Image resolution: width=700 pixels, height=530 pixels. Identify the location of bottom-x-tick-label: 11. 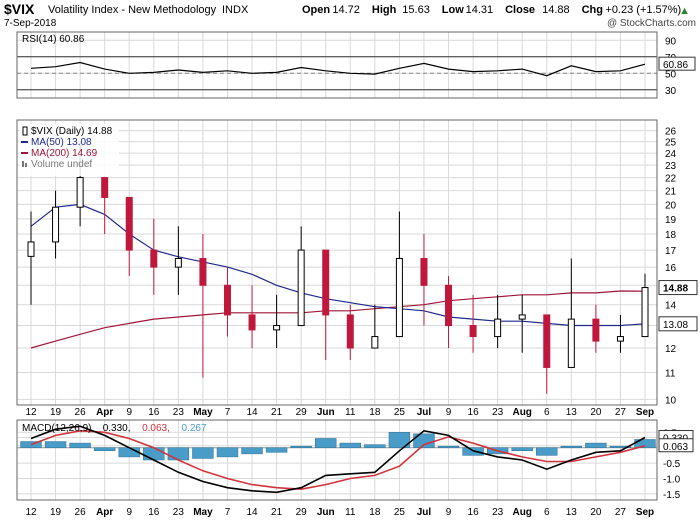
(350, 512).